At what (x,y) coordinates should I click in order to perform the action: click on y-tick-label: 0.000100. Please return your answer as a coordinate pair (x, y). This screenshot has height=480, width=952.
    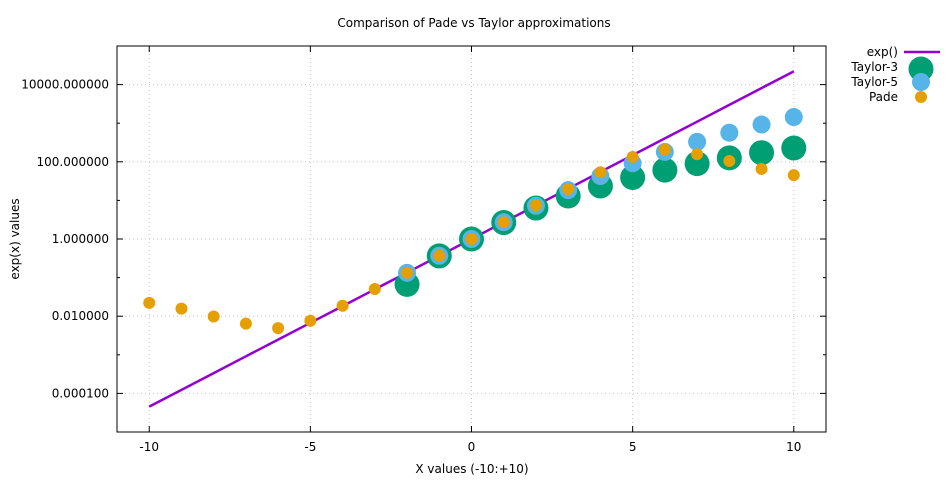
    Looking at the image, I should click on (80, 393).